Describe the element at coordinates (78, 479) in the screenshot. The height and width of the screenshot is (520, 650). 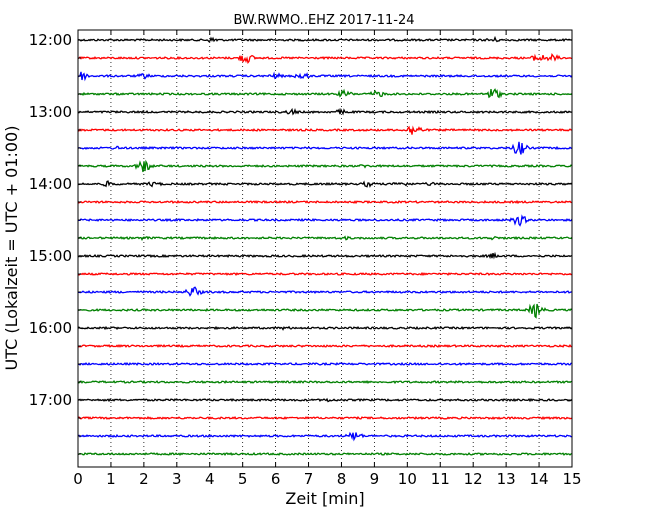
I see `x-tick-label: 0` at that location.